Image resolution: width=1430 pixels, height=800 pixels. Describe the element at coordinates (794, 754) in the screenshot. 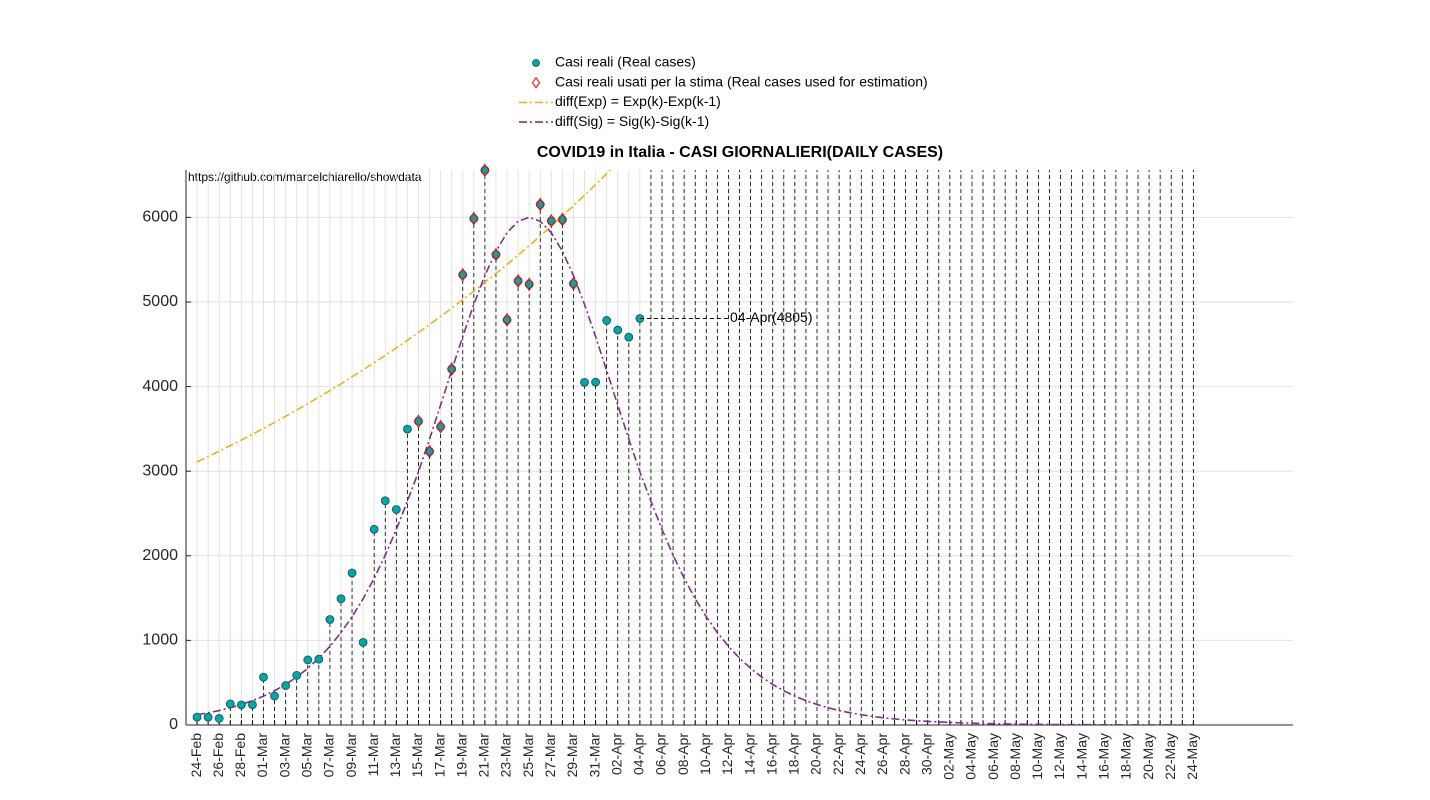

I see `x-tick-label: 18-Apr` at that location.